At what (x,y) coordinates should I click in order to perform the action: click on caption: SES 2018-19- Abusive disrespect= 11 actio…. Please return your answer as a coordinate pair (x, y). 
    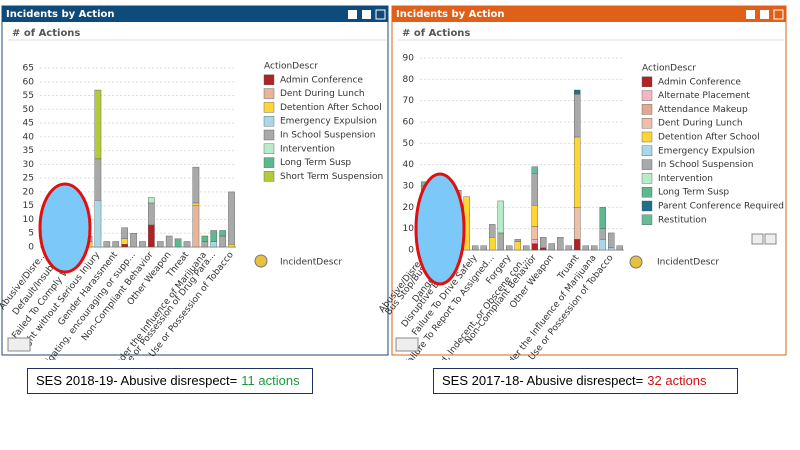
    Looking at the image, I should click on (170, 381).